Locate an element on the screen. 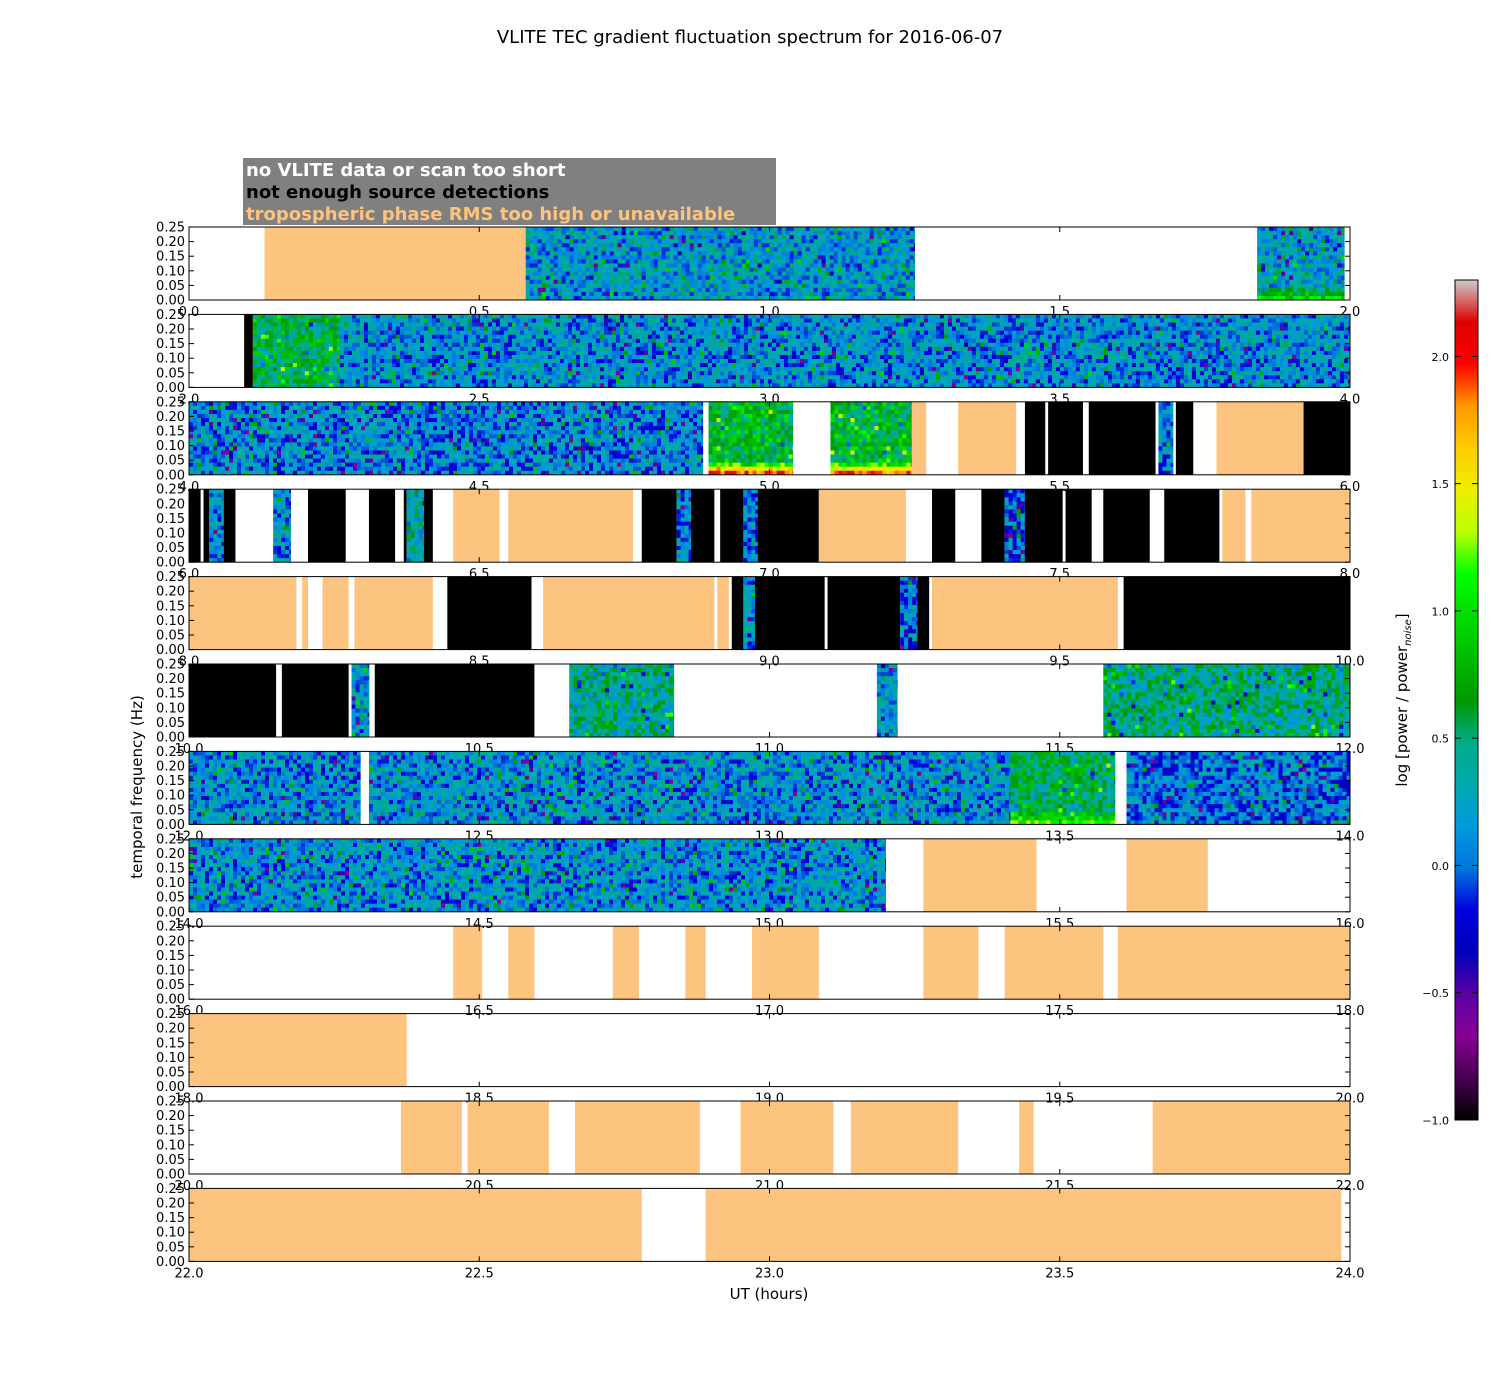 The image size is (1500, 1400). y-tick-label: 0.00 is located at coordinates (170, 301).